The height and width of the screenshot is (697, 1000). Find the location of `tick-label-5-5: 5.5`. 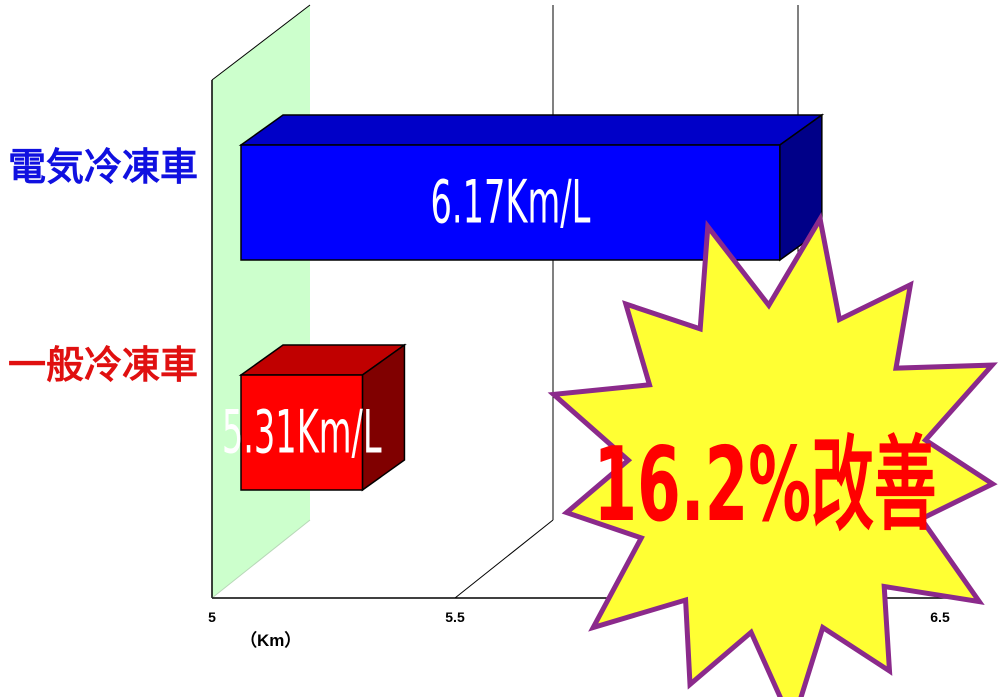

tick-label-5-5: 5.5 is located at coordinates (455, 617).